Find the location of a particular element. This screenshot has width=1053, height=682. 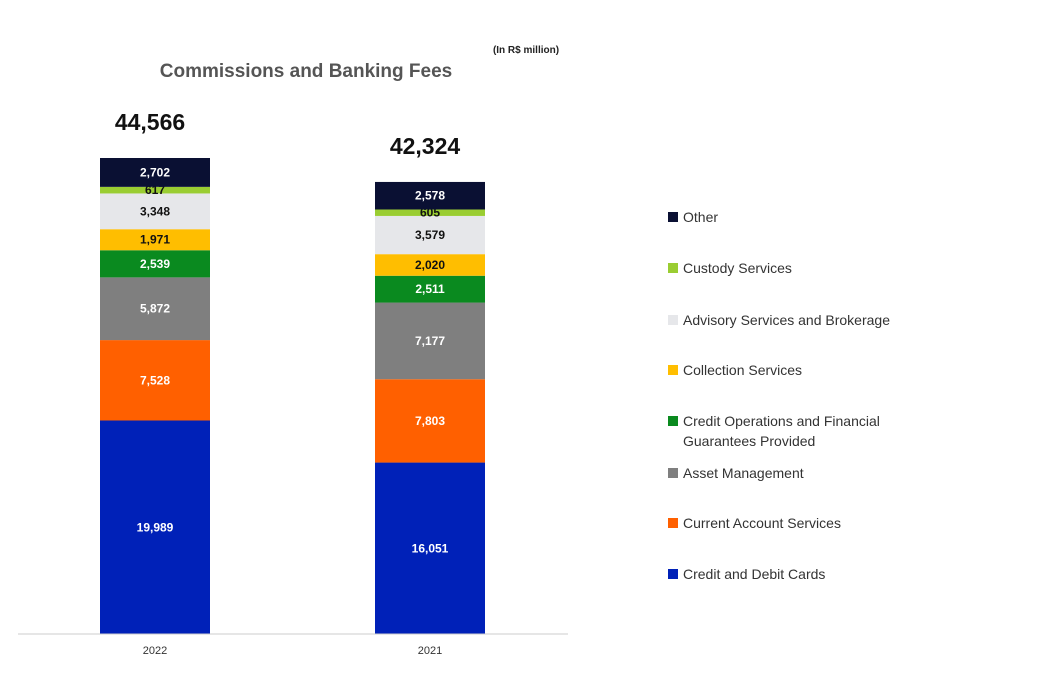

x-tick-label-2022: 2022 is located at coordinates (155, 651).